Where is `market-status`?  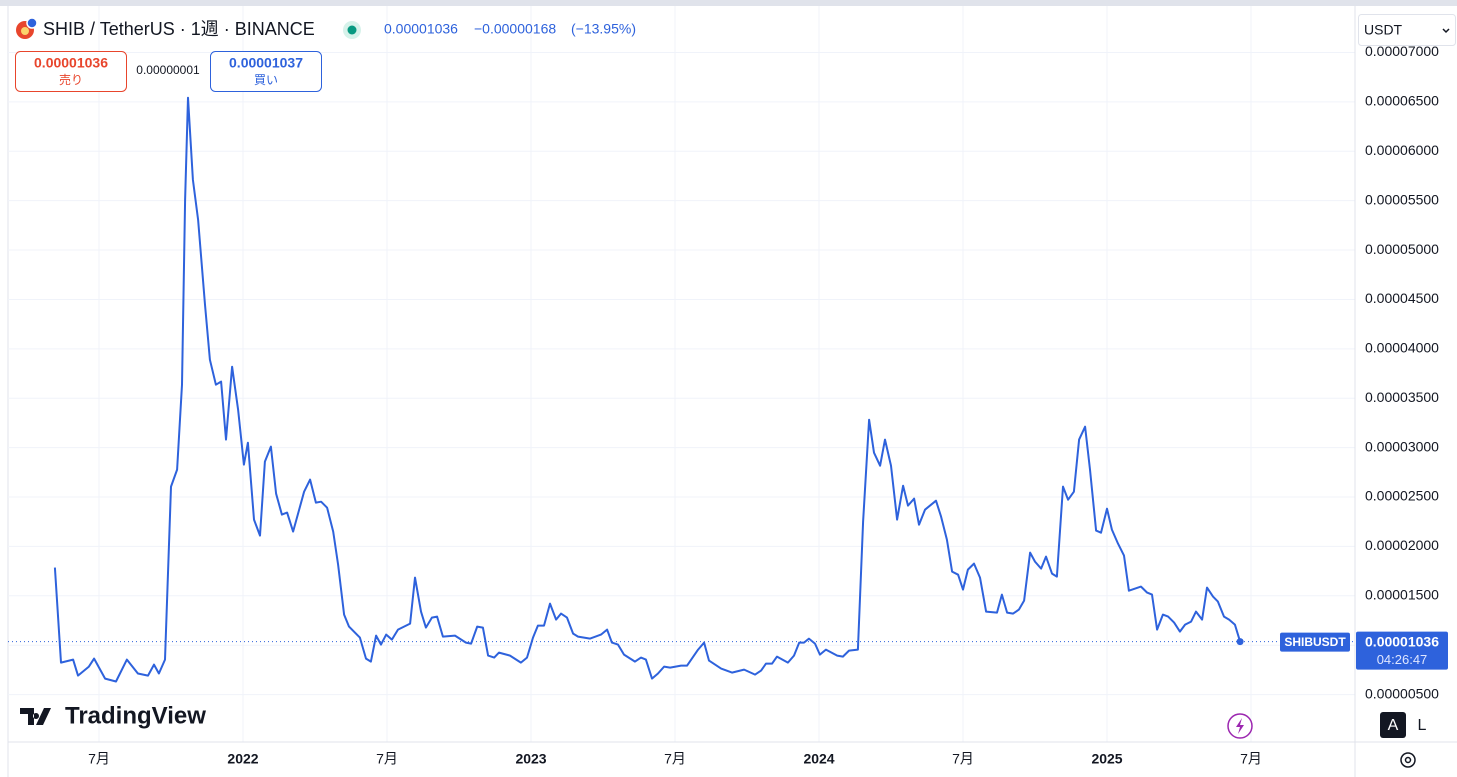 market-status is located at coordinates (352, 30).